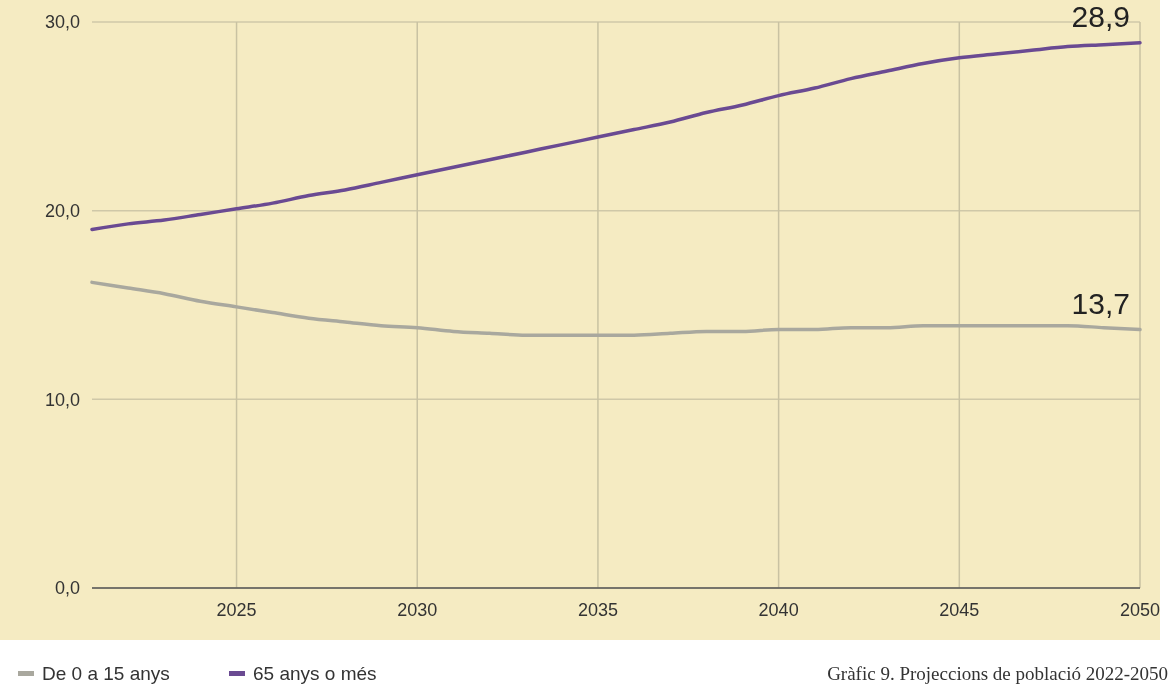 The image size is (1175, 695). What do you see at coordinates (62, 210) in the screenshot?
I see `y-tick-label: 20,0` at bounding box center [62, 210].